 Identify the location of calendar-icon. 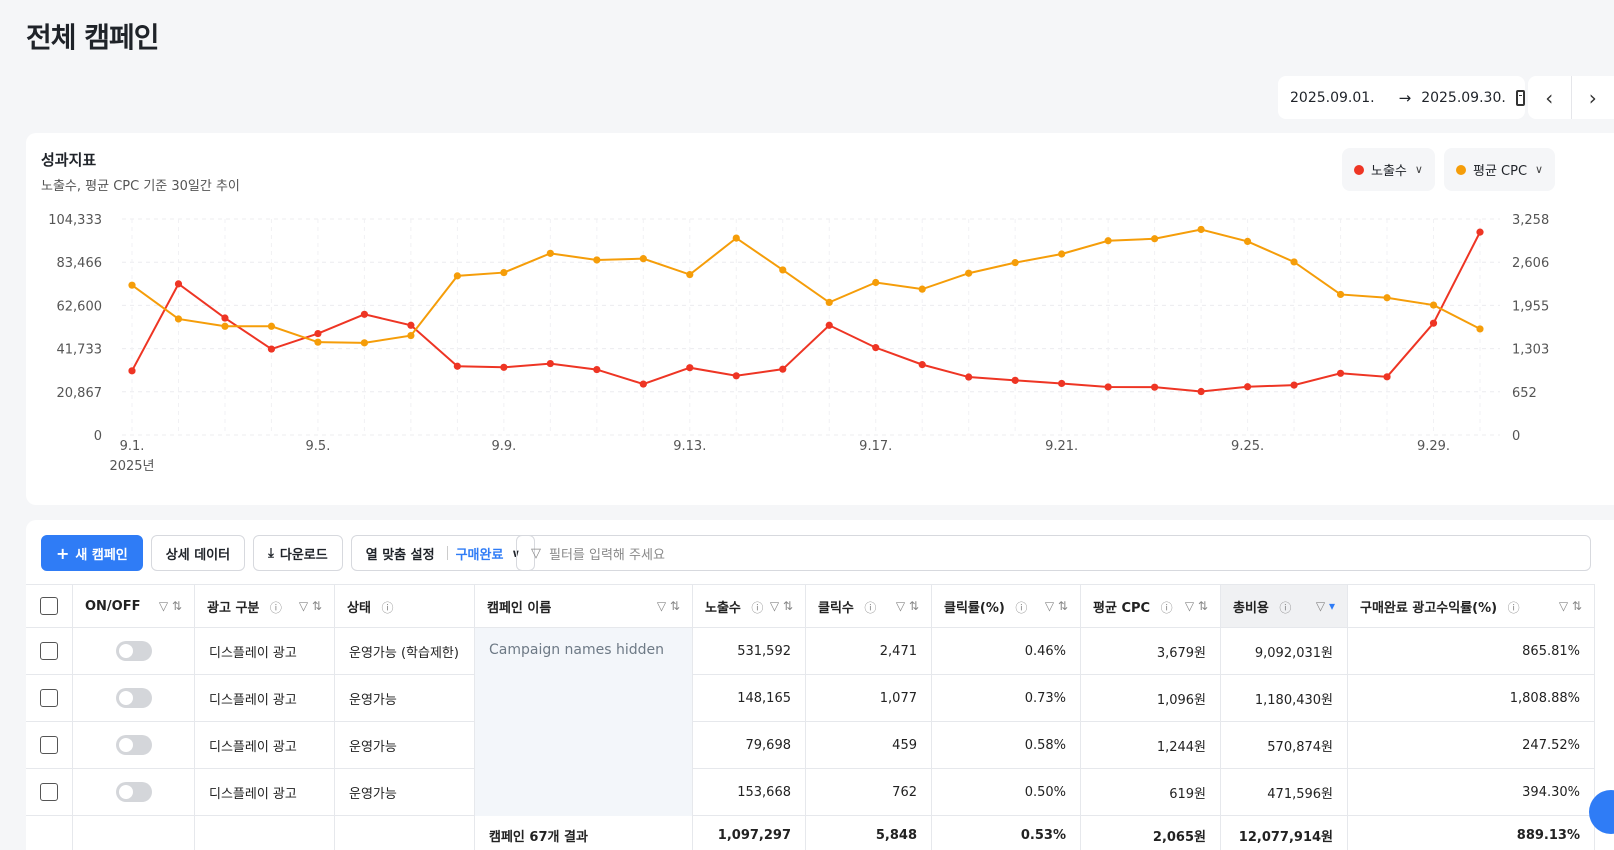
(1520, 97).